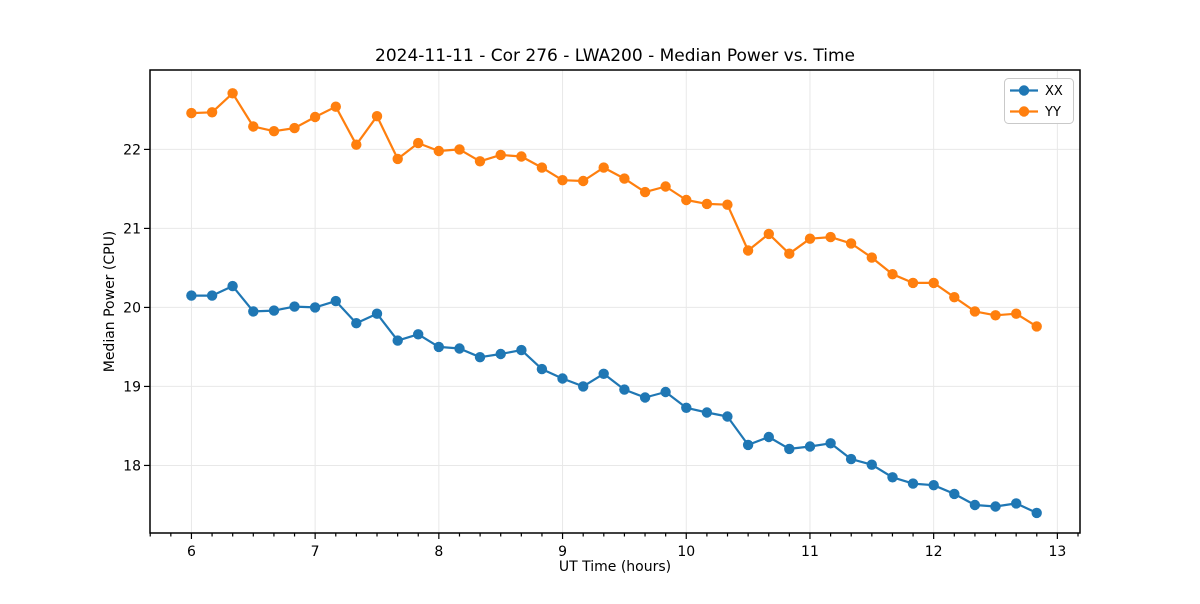  What do you see at coordinates (1024, 111) in the screenshot?
I see `legend-marker-yy` at bounding box center [1024, 111].